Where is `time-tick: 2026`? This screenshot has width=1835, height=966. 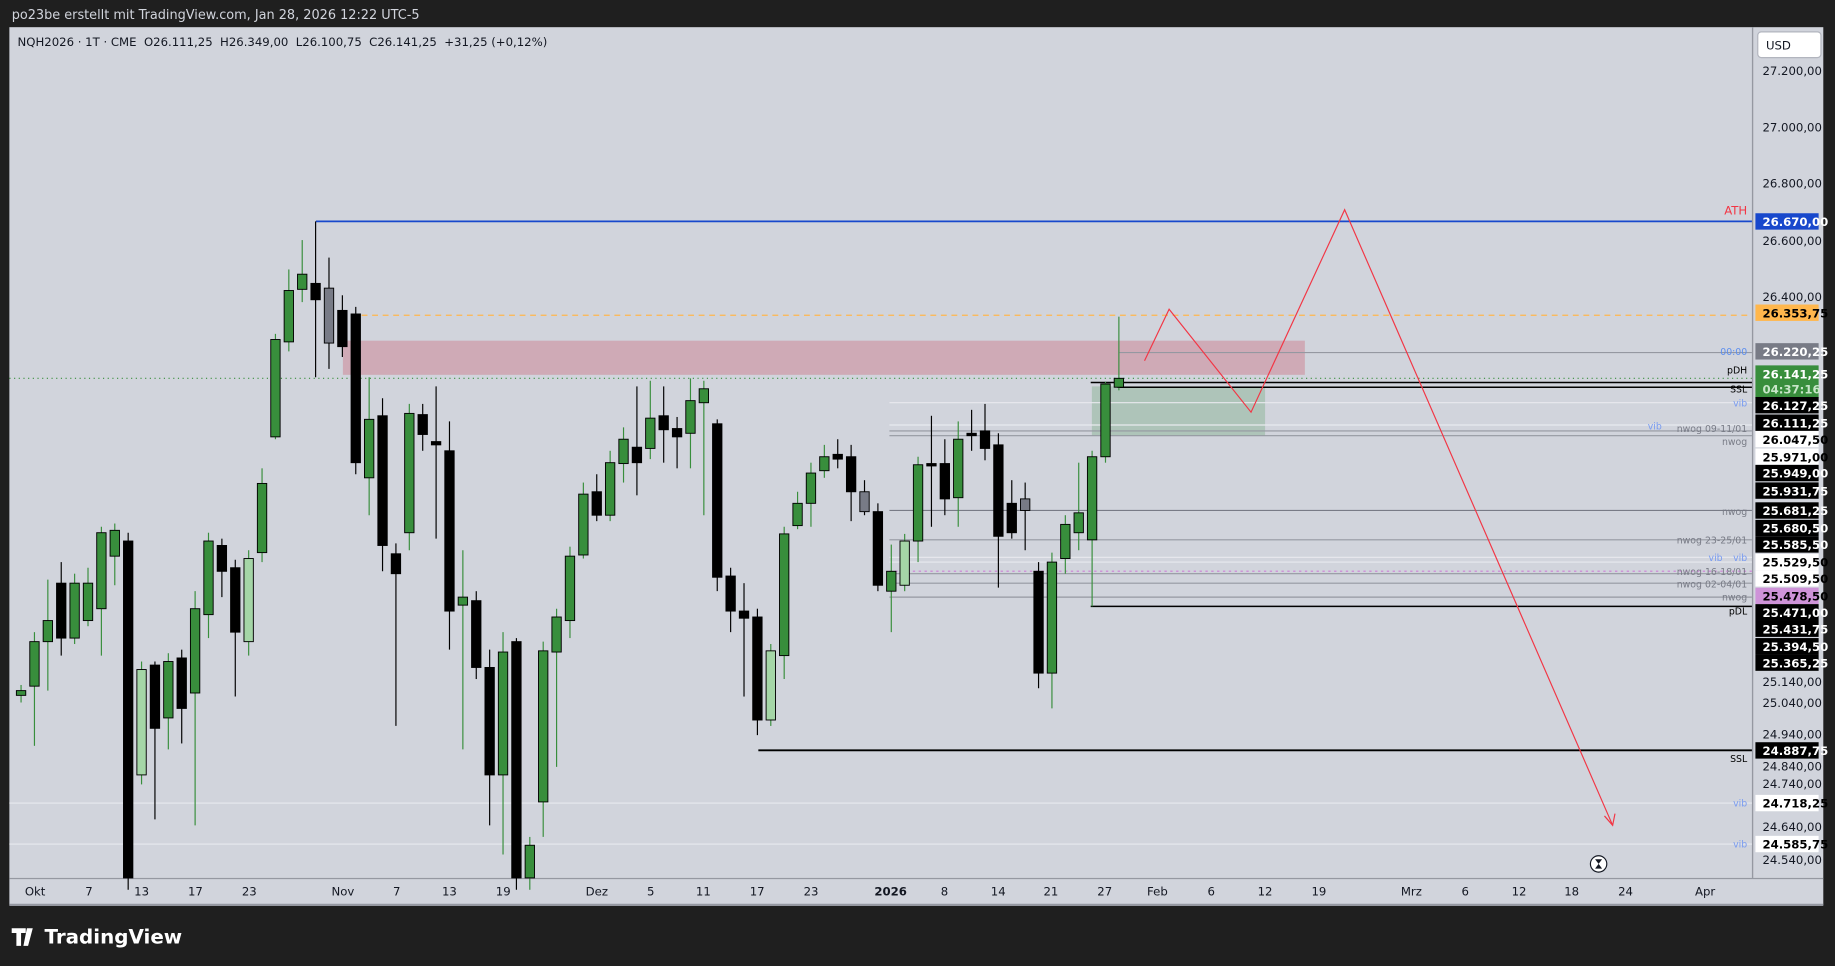
time-tick: 2026 is located at coordinates (890, 892).